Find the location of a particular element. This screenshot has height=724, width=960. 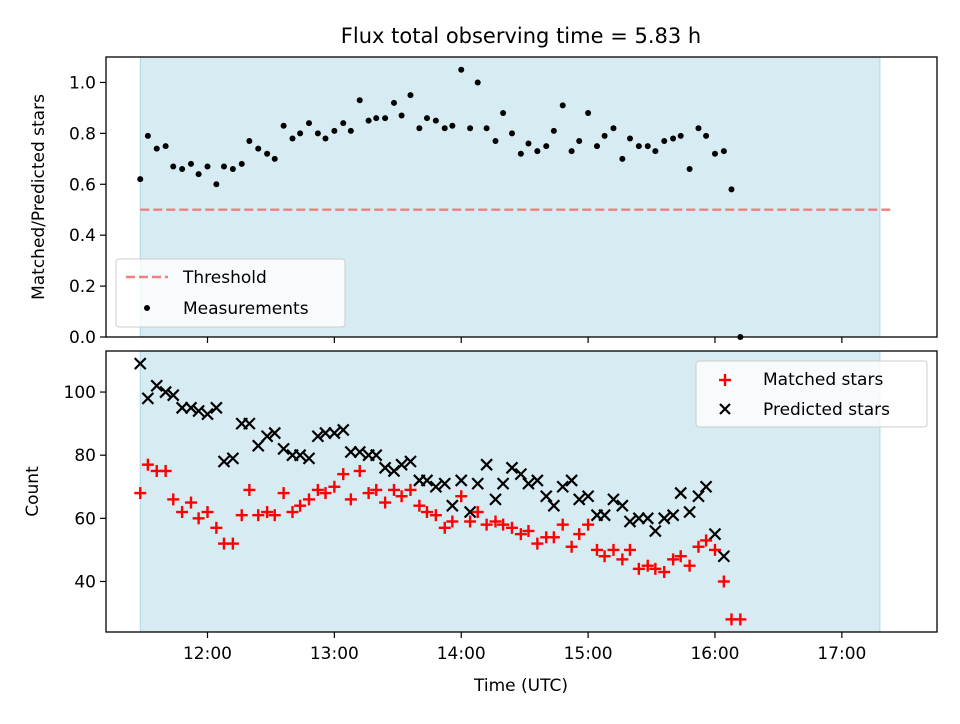

legend-matched-swatch is located at coordinates (725, 380).